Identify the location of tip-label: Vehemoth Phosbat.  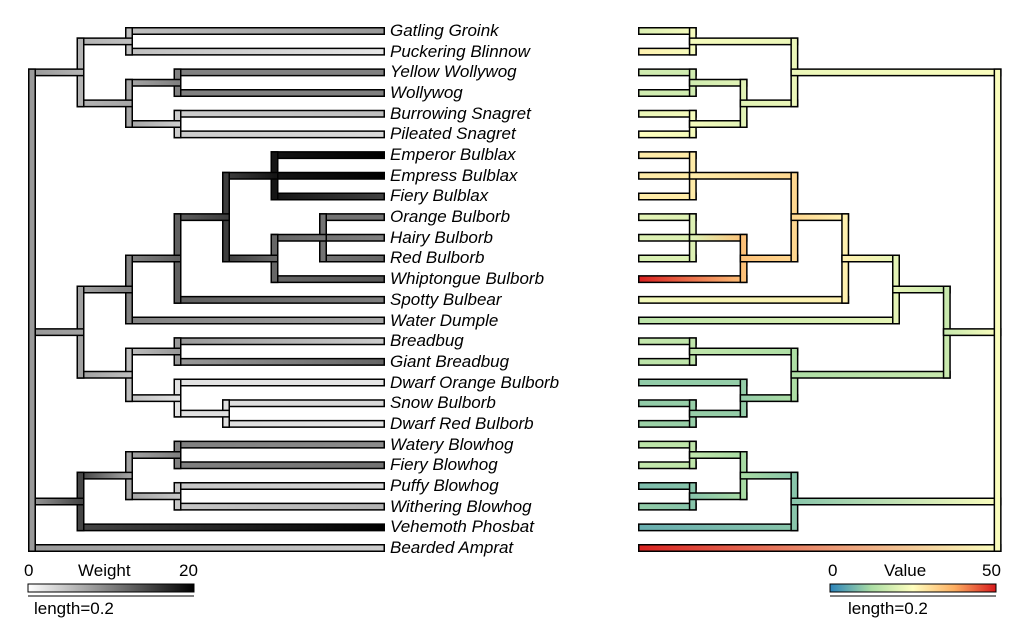
(462, 527).